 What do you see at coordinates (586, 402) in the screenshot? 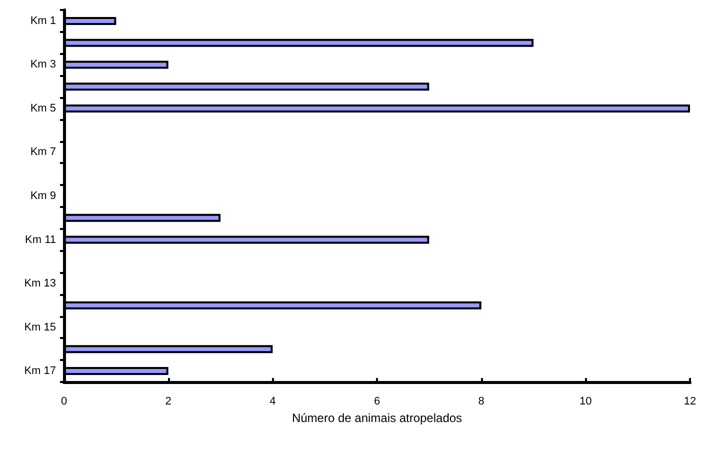
I see `x-tick-label: 10` at bounding box center [586, 402].